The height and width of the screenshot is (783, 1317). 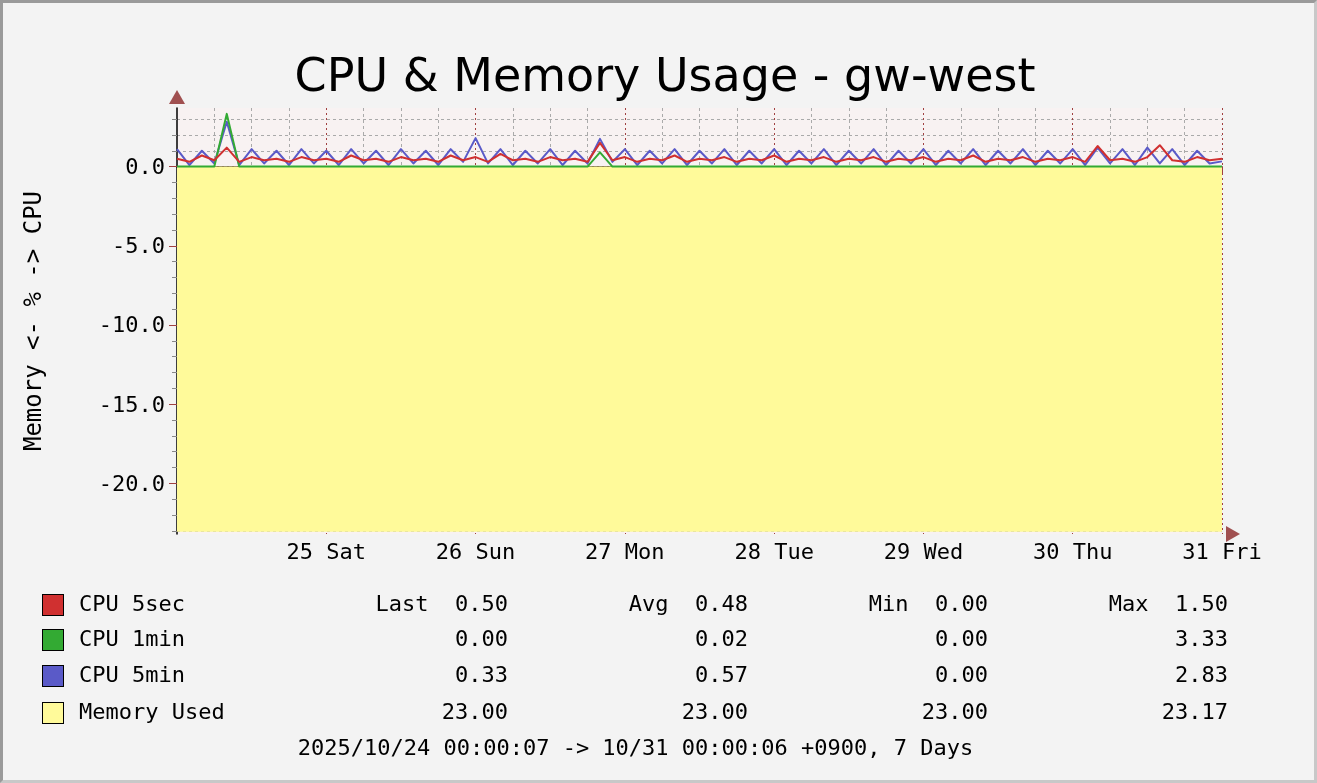 I want to click on x-tick-label: 29 Wed, so click(x=923, y=551).